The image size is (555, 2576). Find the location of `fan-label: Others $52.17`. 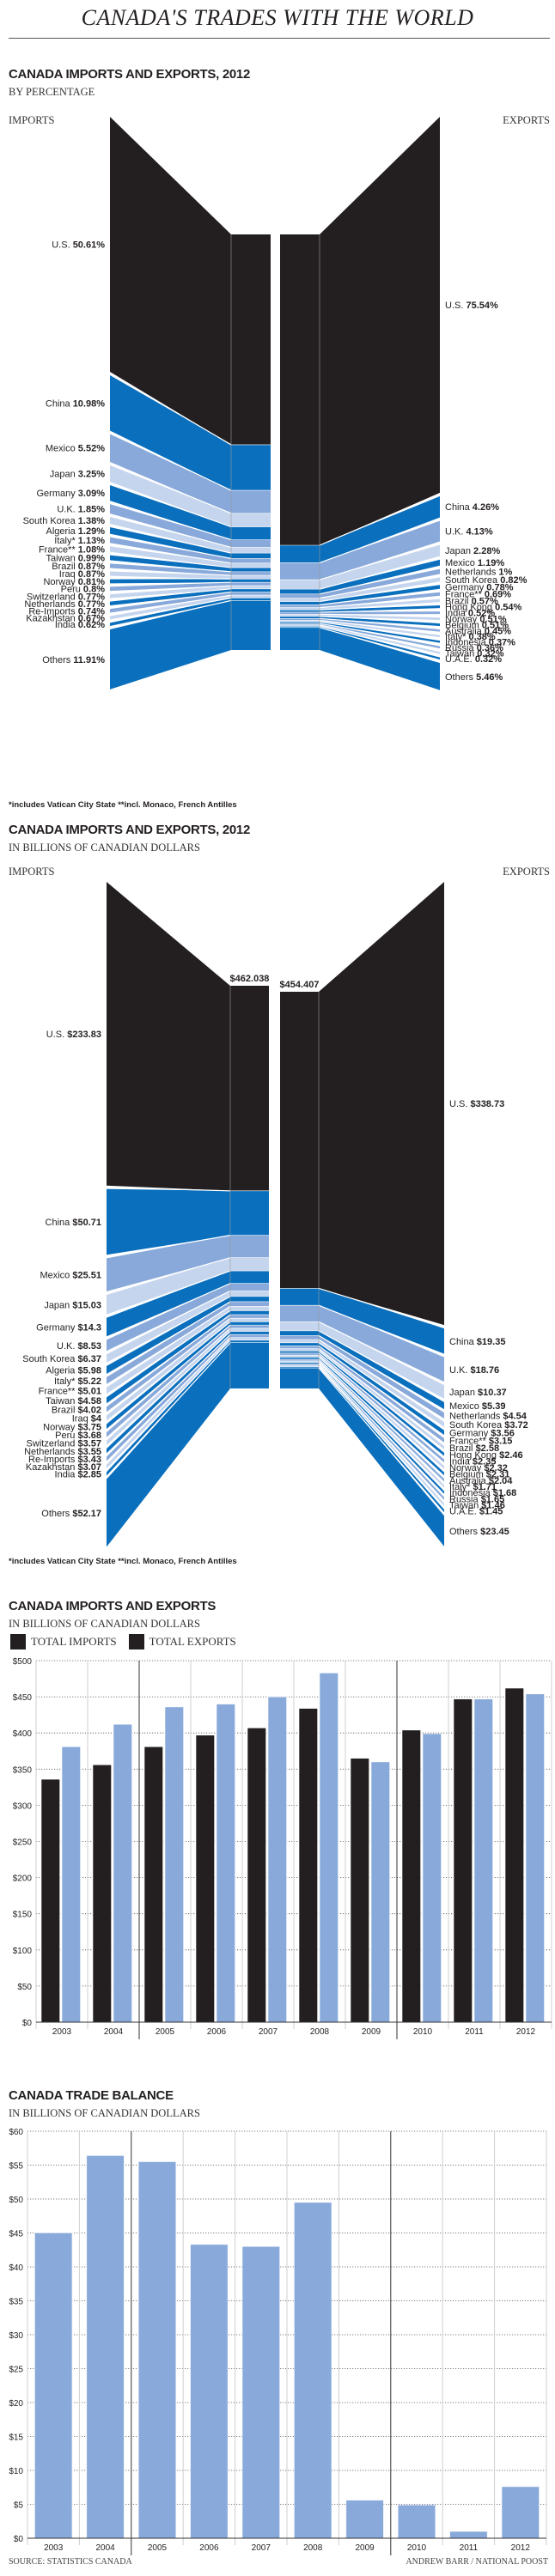

fan-label: Others $52.17 is located at coordinates (71, 1514).